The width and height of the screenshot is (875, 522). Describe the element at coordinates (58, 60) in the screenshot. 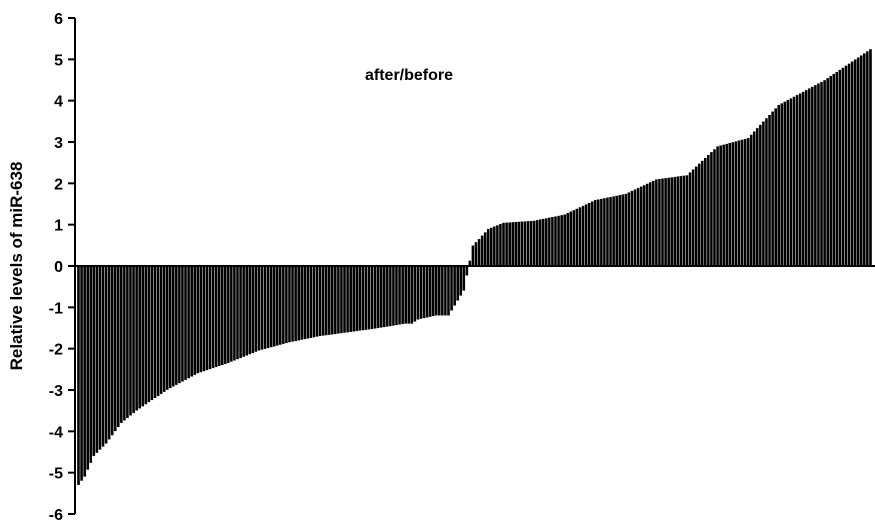

I see `y-tick-label: 5` at that location.